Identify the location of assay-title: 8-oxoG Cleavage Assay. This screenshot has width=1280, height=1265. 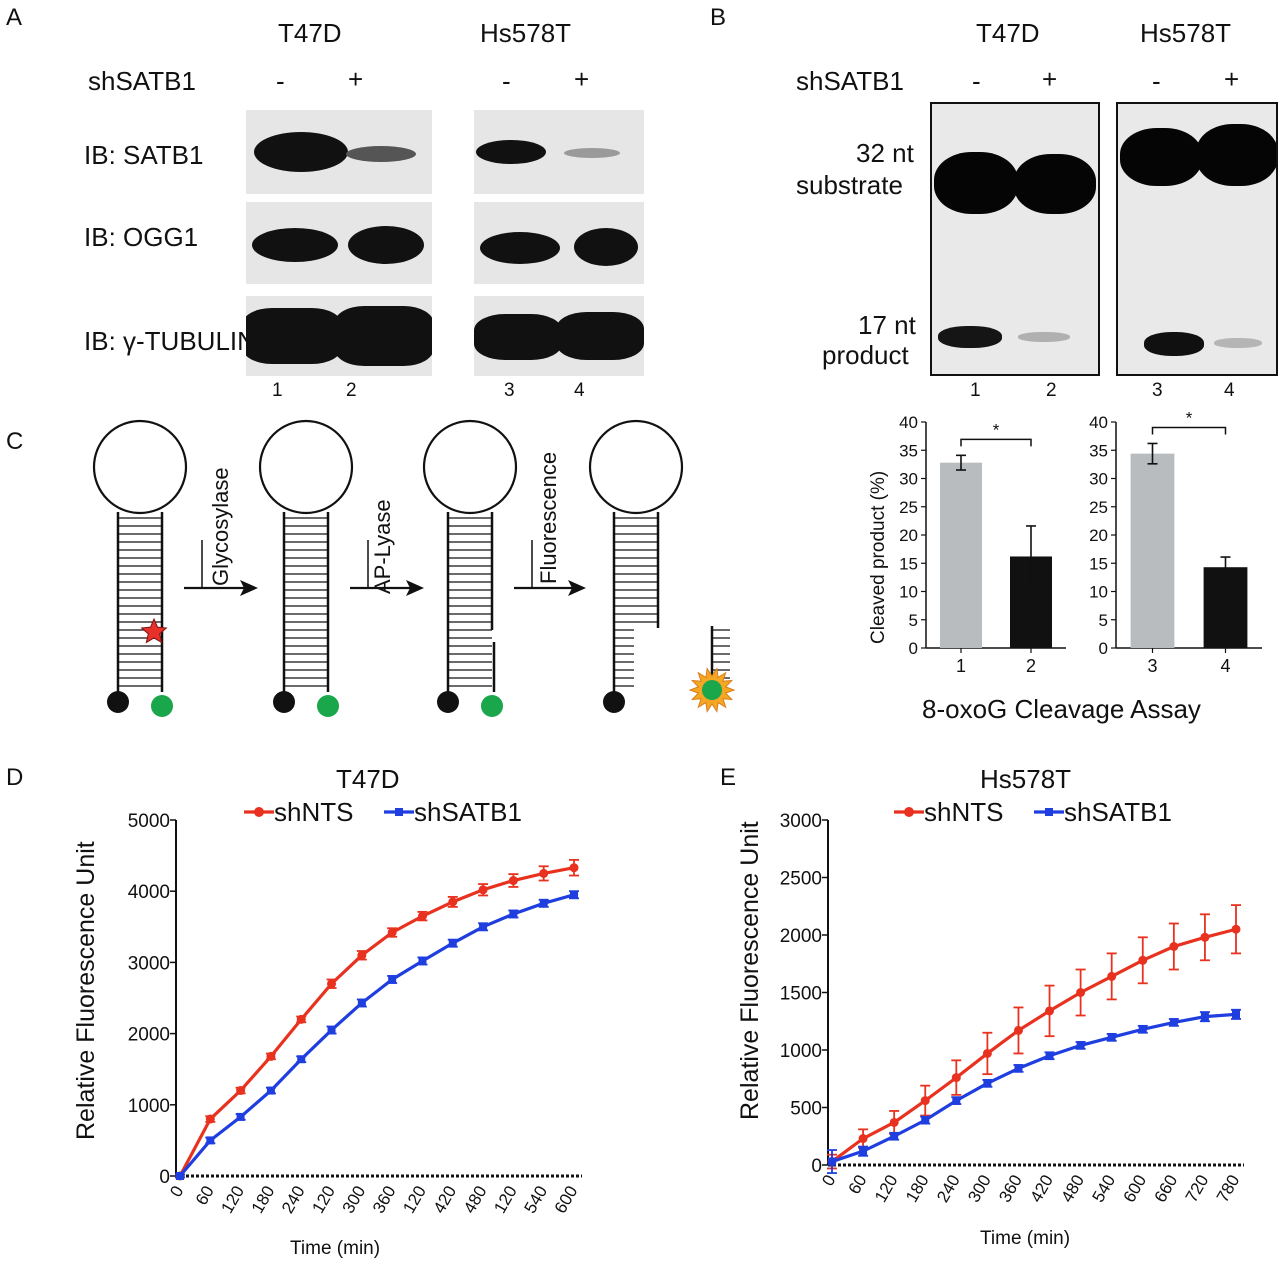
(1061, 709).